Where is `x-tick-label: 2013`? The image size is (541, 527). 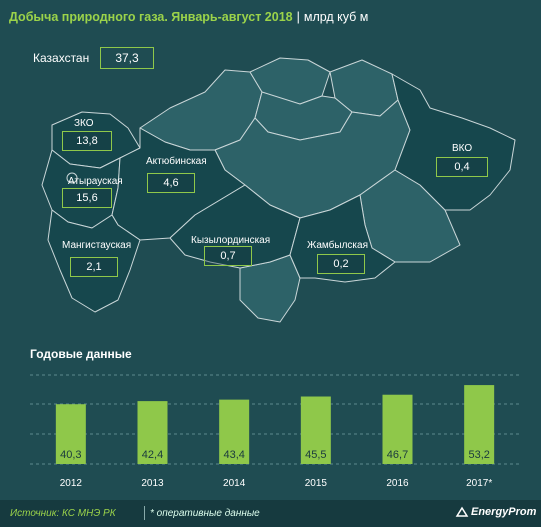
x-tick-label: 2013 is located at coordinates (152, 483).